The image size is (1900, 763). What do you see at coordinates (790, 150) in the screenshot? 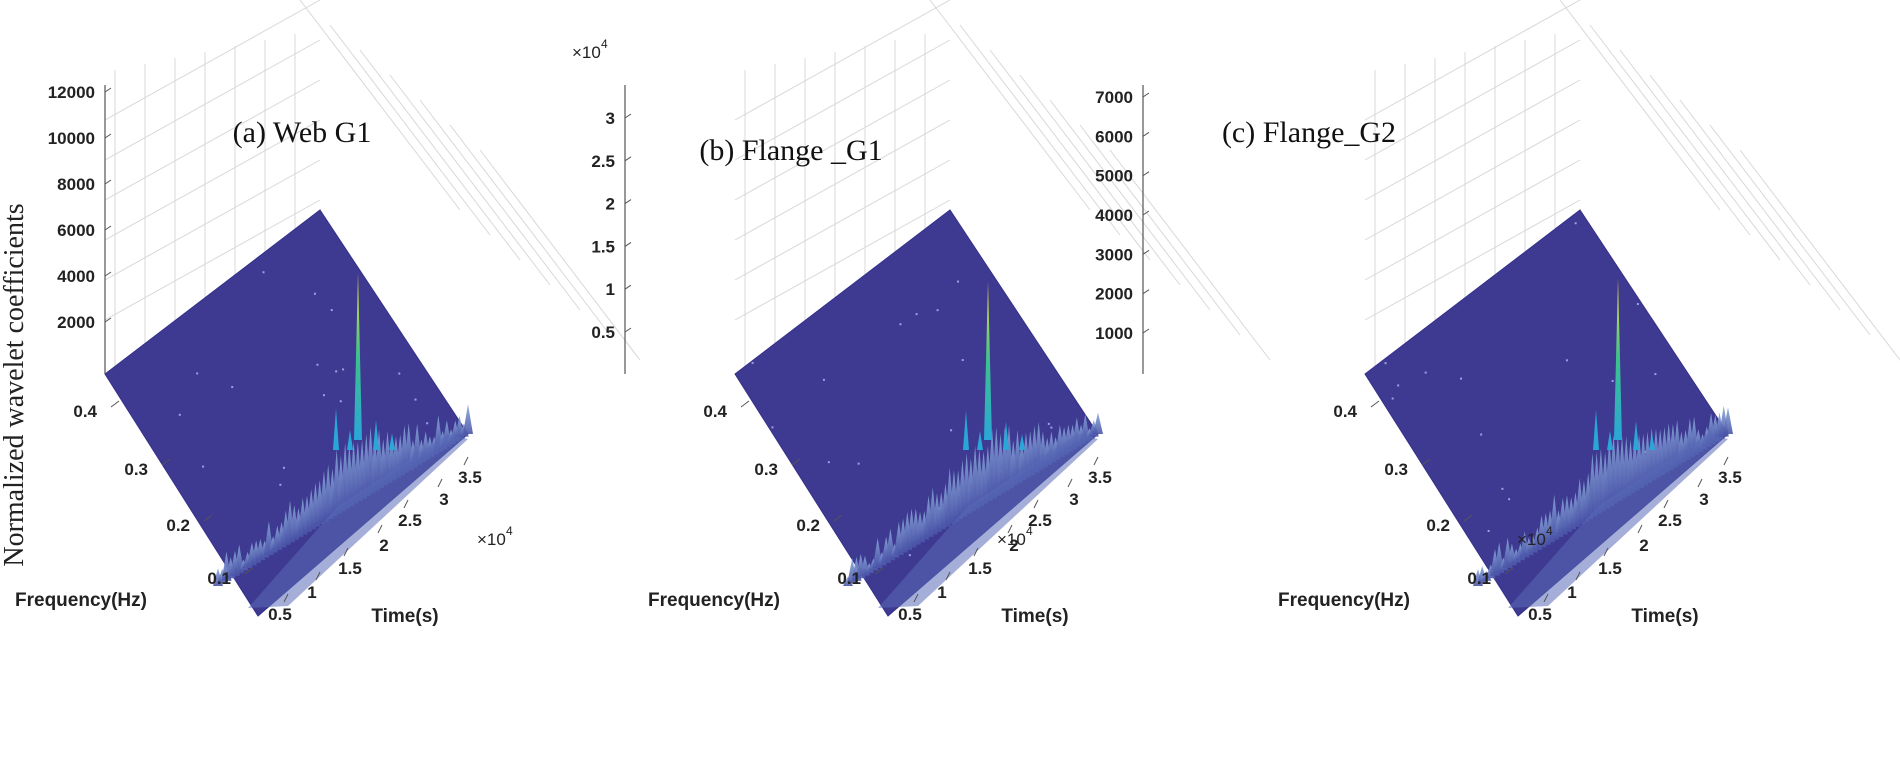
I see `chart-title: (b) Flange _G1` at bounding box center [790, 150].